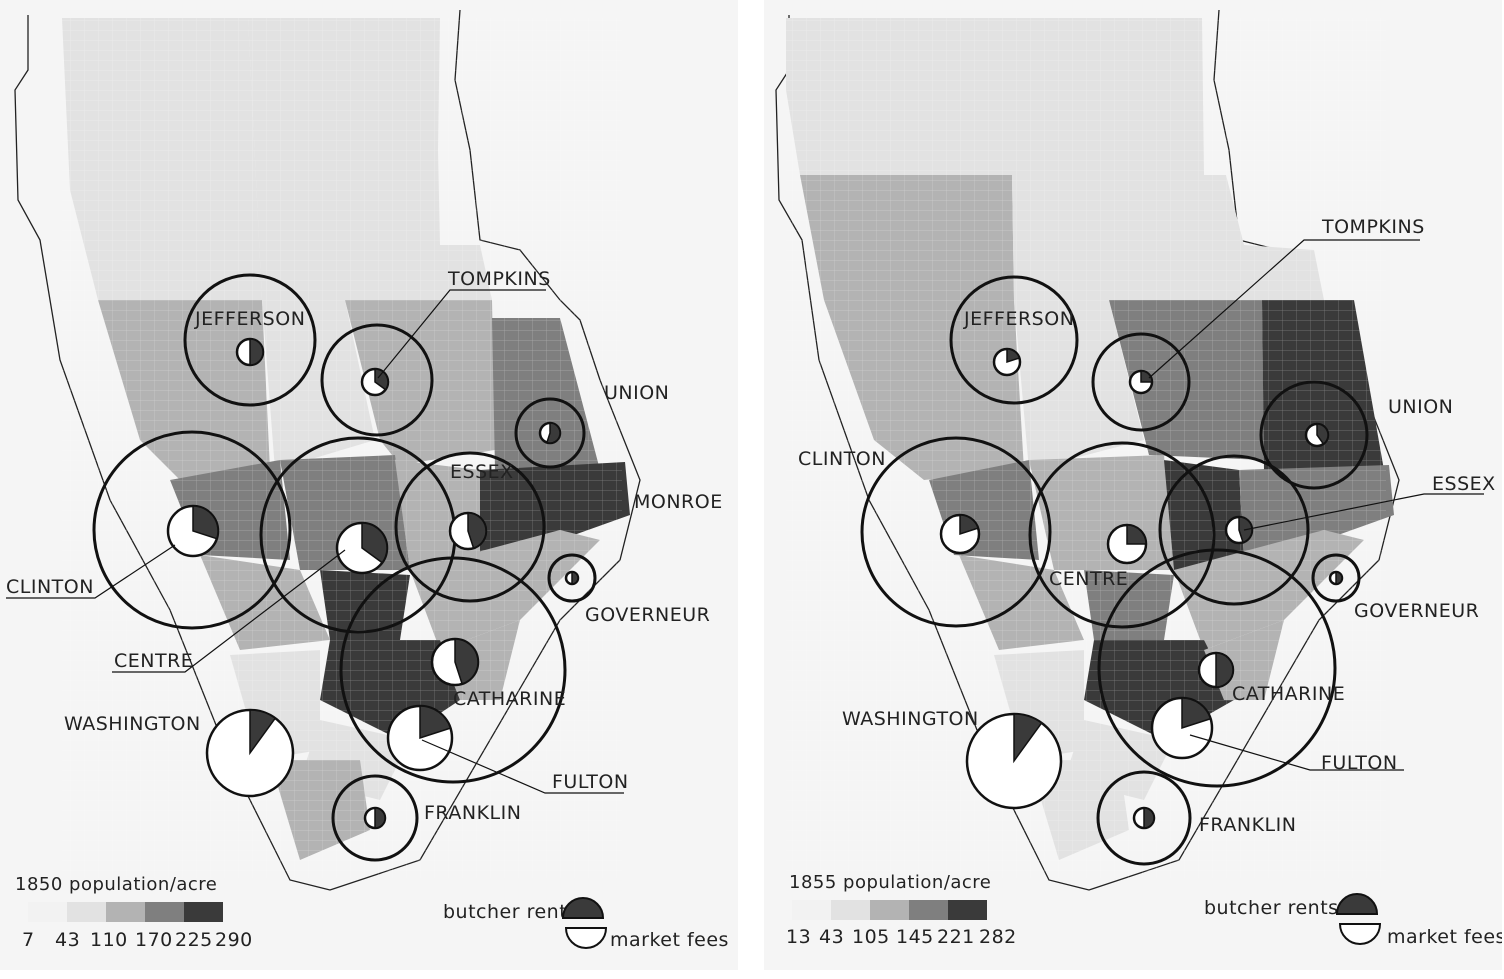 The image size is (1504, 979). Describe the element at coordinates (116, 884) in the screenshot. I see `legend-title-1850: 1850 population/acre` at that location.